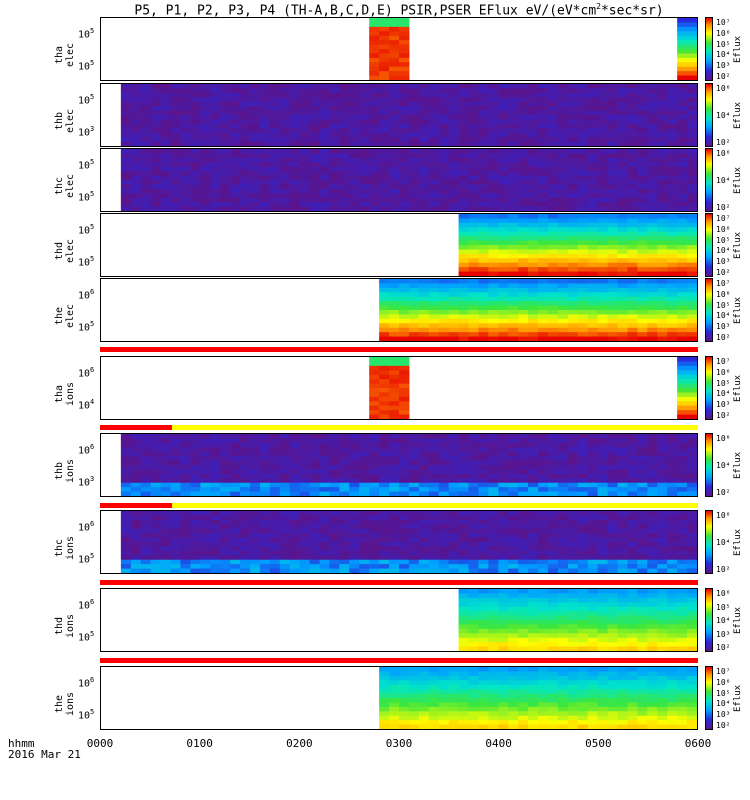 The width and height of the screenshot is (750, 800). Describe the element at coordinates (723, 229) in the screenshot. I see `colorbar-tick-label: 10⁶` at that location.